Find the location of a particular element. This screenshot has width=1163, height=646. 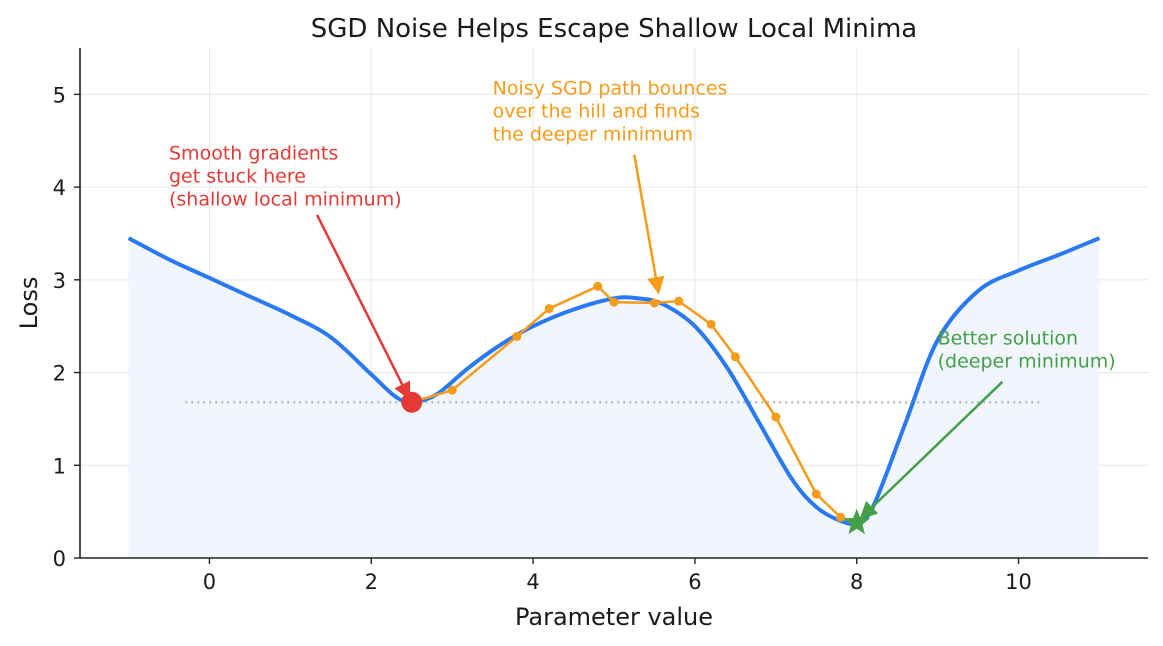

y-axis-ticks: 0 1 2 3 4 5 is located at coordinates (66, 327).